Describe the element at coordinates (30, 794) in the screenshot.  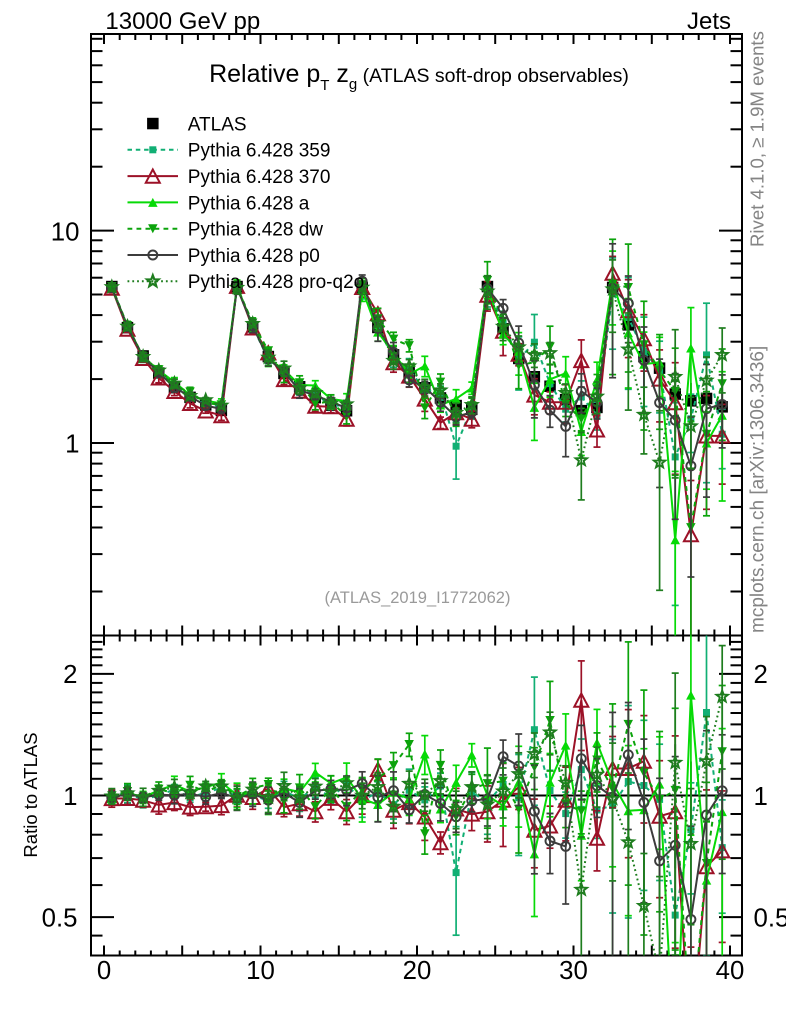
I see `svg-text: Ratio to ATLAS` at that location.